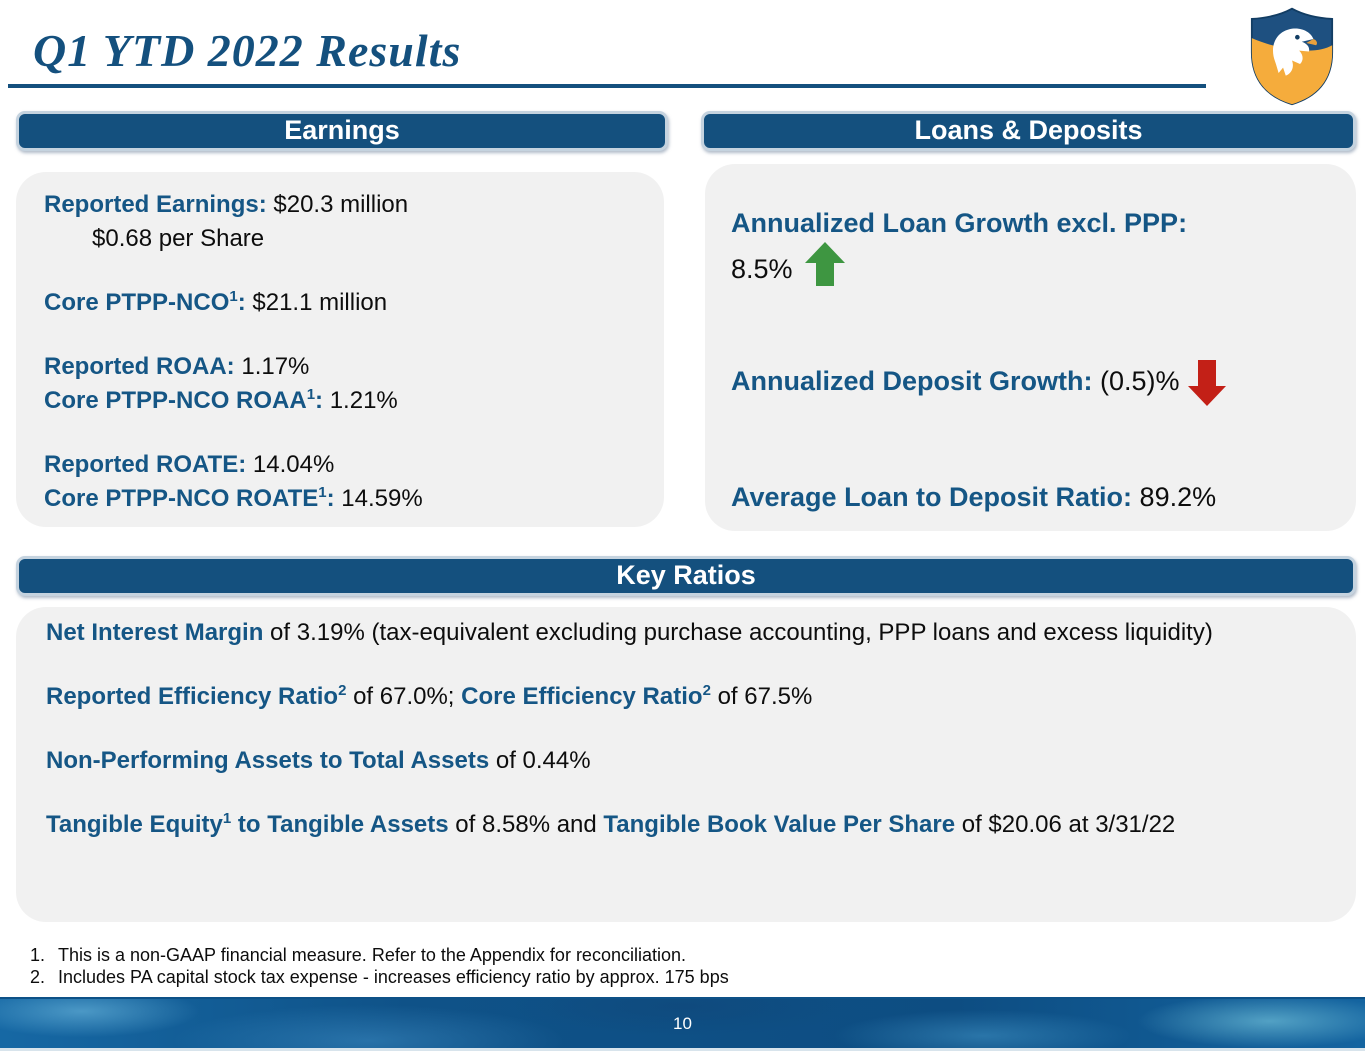  What do you see at coordinates (316, 302) in the screenshot?
I see `core-ptpp-nco-value: $21.1 million` at bounding box center [316, 302].